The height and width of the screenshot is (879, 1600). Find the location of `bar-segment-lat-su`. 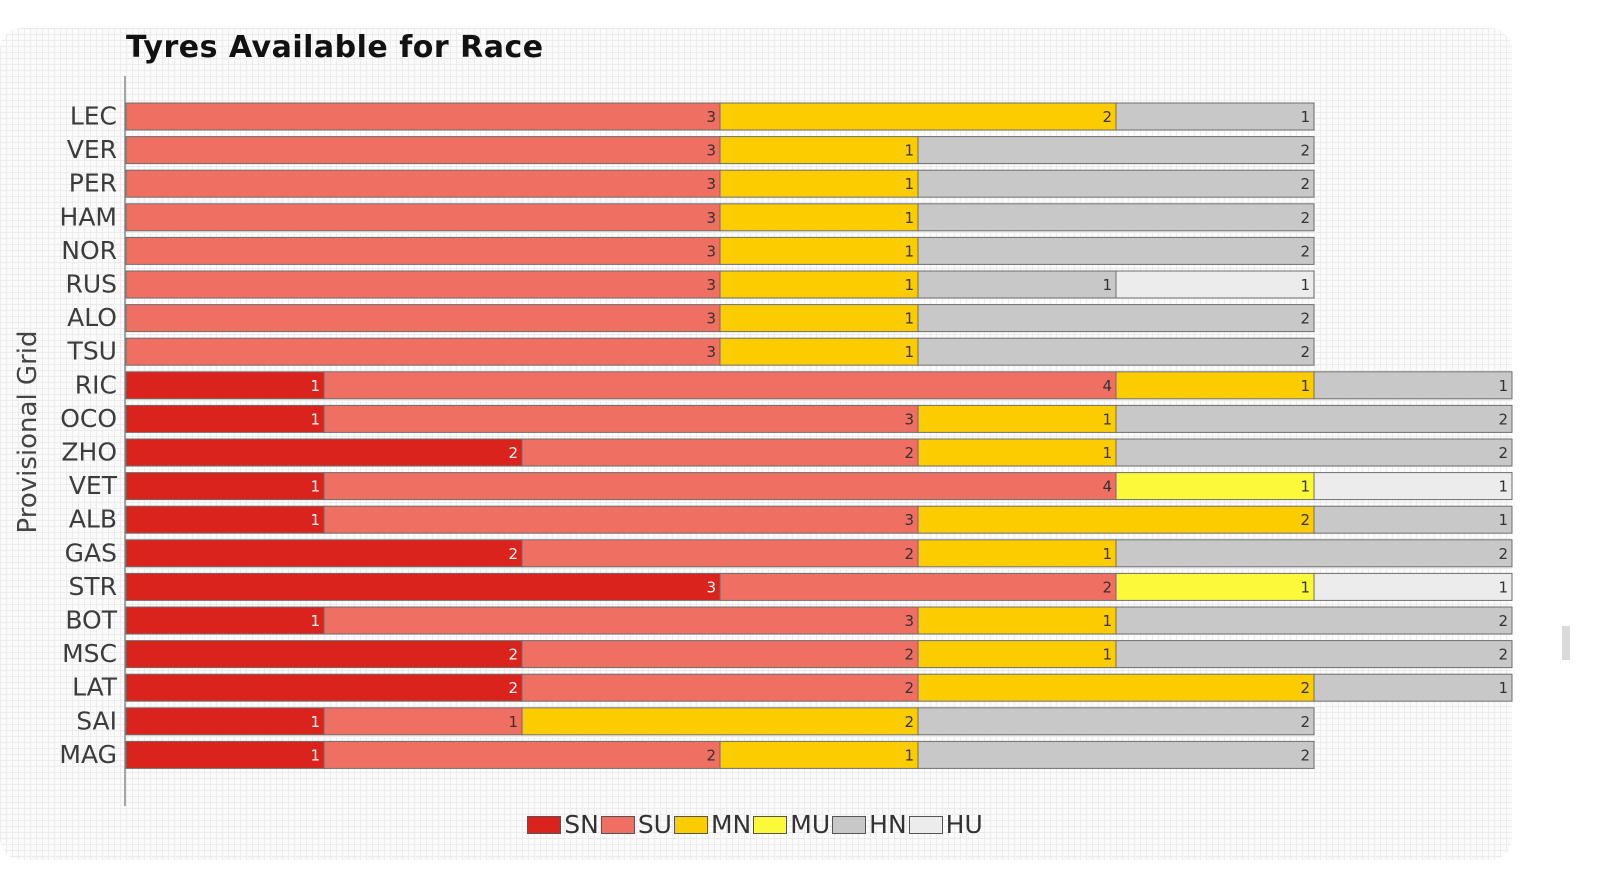

bar-segment-lat-su is located at coordinates (720, 687).